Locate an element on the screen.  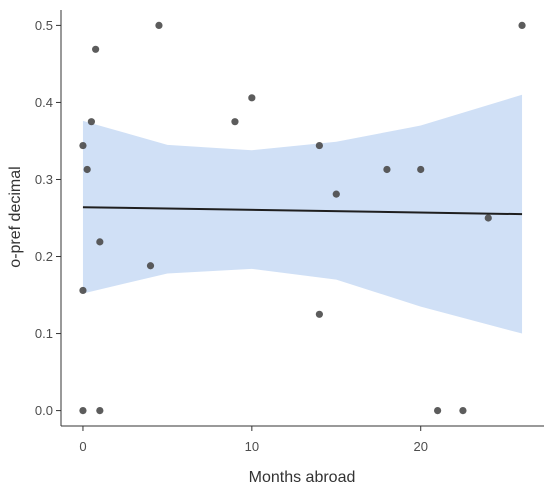
y-tick-label: 0.4 is located at coordinates (44, 102).